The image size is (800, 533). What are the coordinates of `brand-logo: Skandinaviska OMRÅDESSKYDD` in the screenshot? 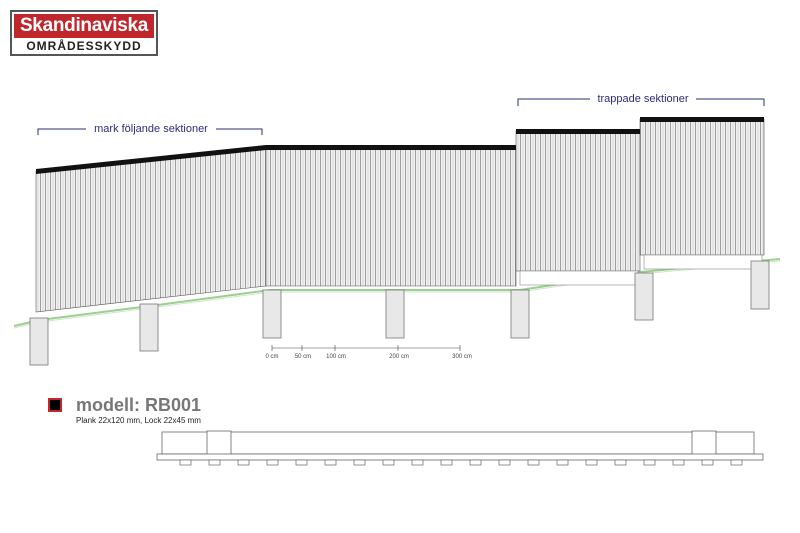 It's located at (84, 33).